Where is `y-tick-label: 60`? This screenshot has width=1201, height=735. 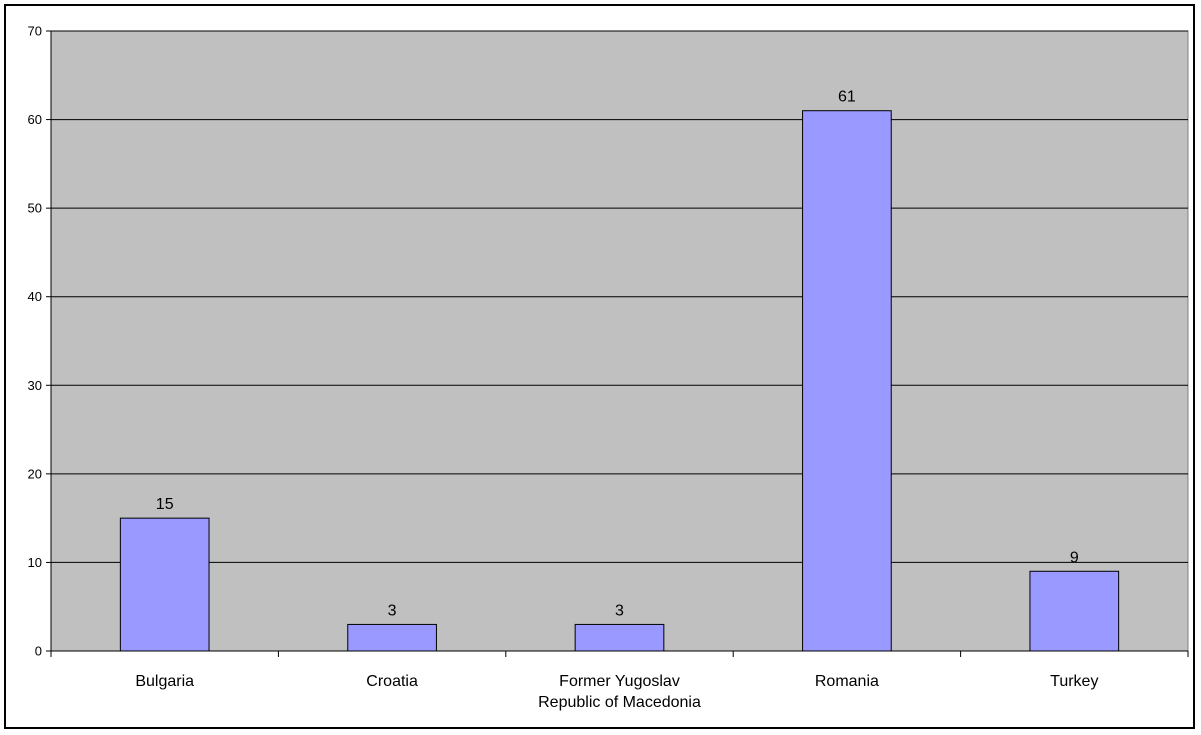 y-tick-label: 60 is located at coordinates (35, 119).